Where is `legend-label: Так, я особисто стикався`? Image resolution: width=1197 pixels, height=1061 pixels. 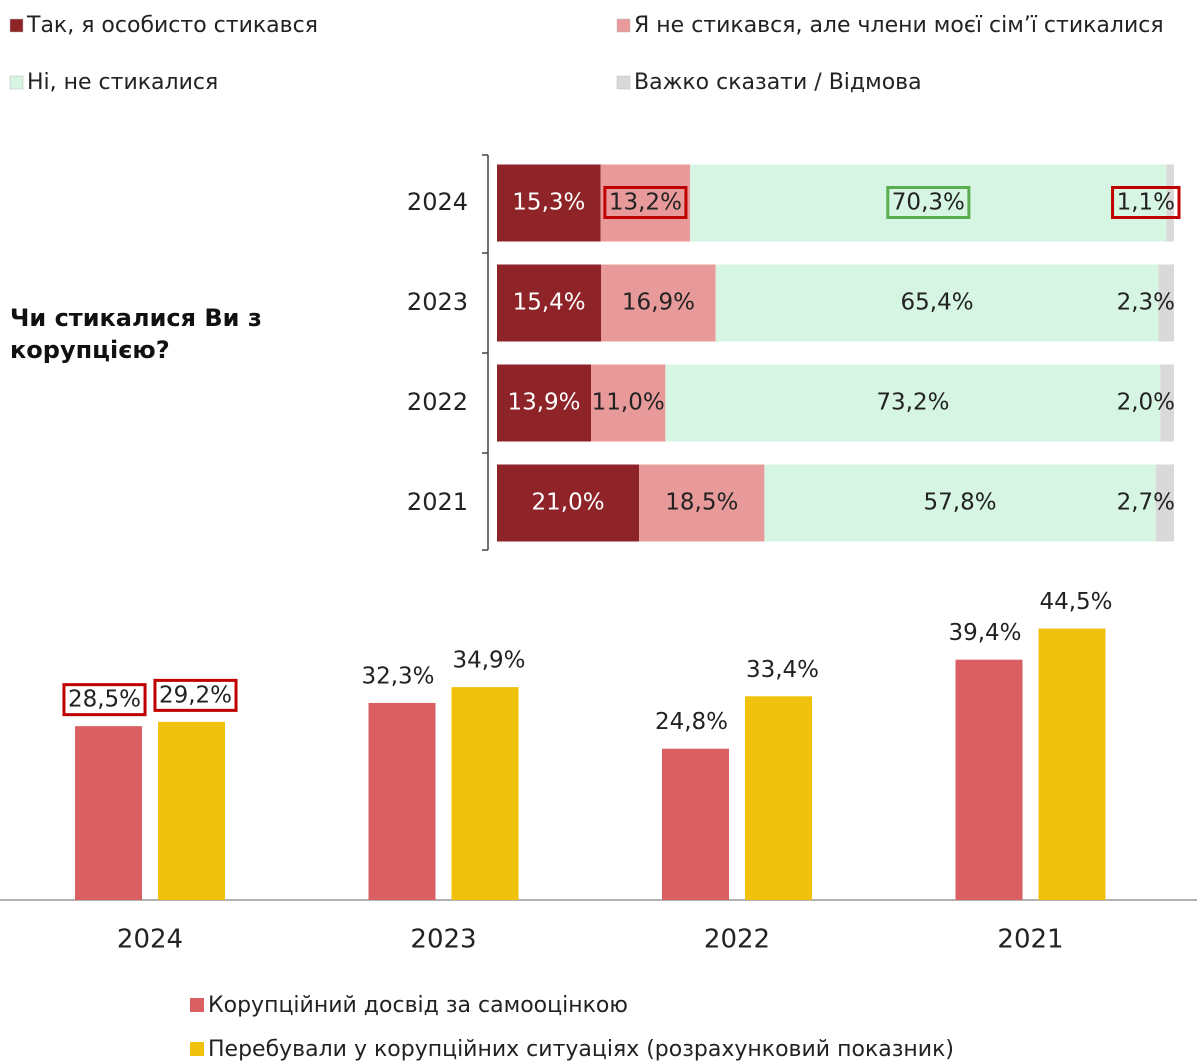 legend-label: Так, я особисто стикався is located at coordinates (172, 25).